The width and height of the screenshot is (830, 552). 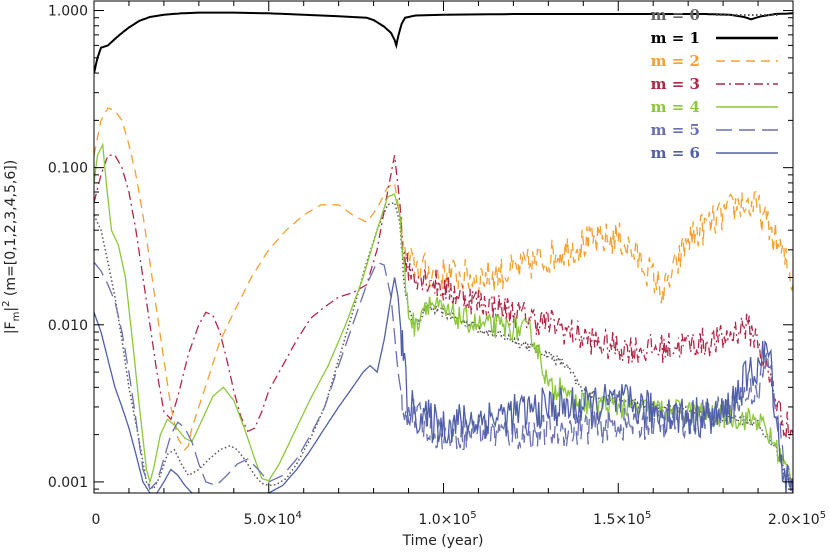 I want to click on y-tick-label: 0.100, so click(x=68, y=169).